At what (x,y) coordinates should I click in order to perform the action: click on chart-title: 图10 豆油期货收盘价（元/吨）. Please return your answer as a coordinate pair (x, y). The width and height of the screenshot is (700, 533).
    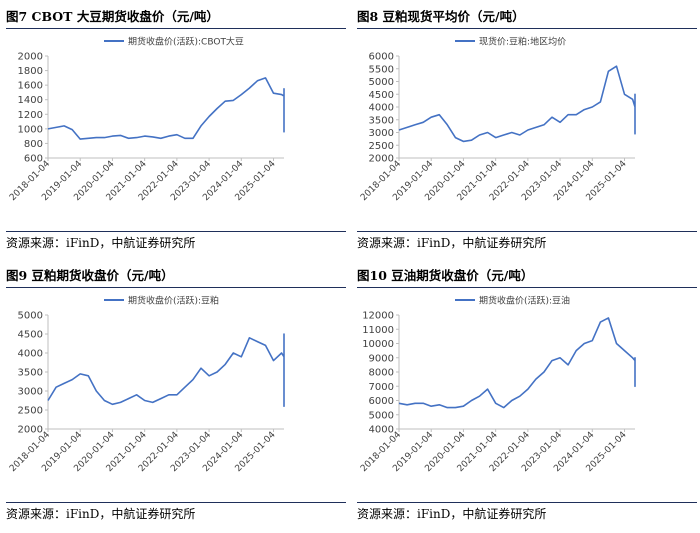
    Looking at the image, I should click on (445, 275).